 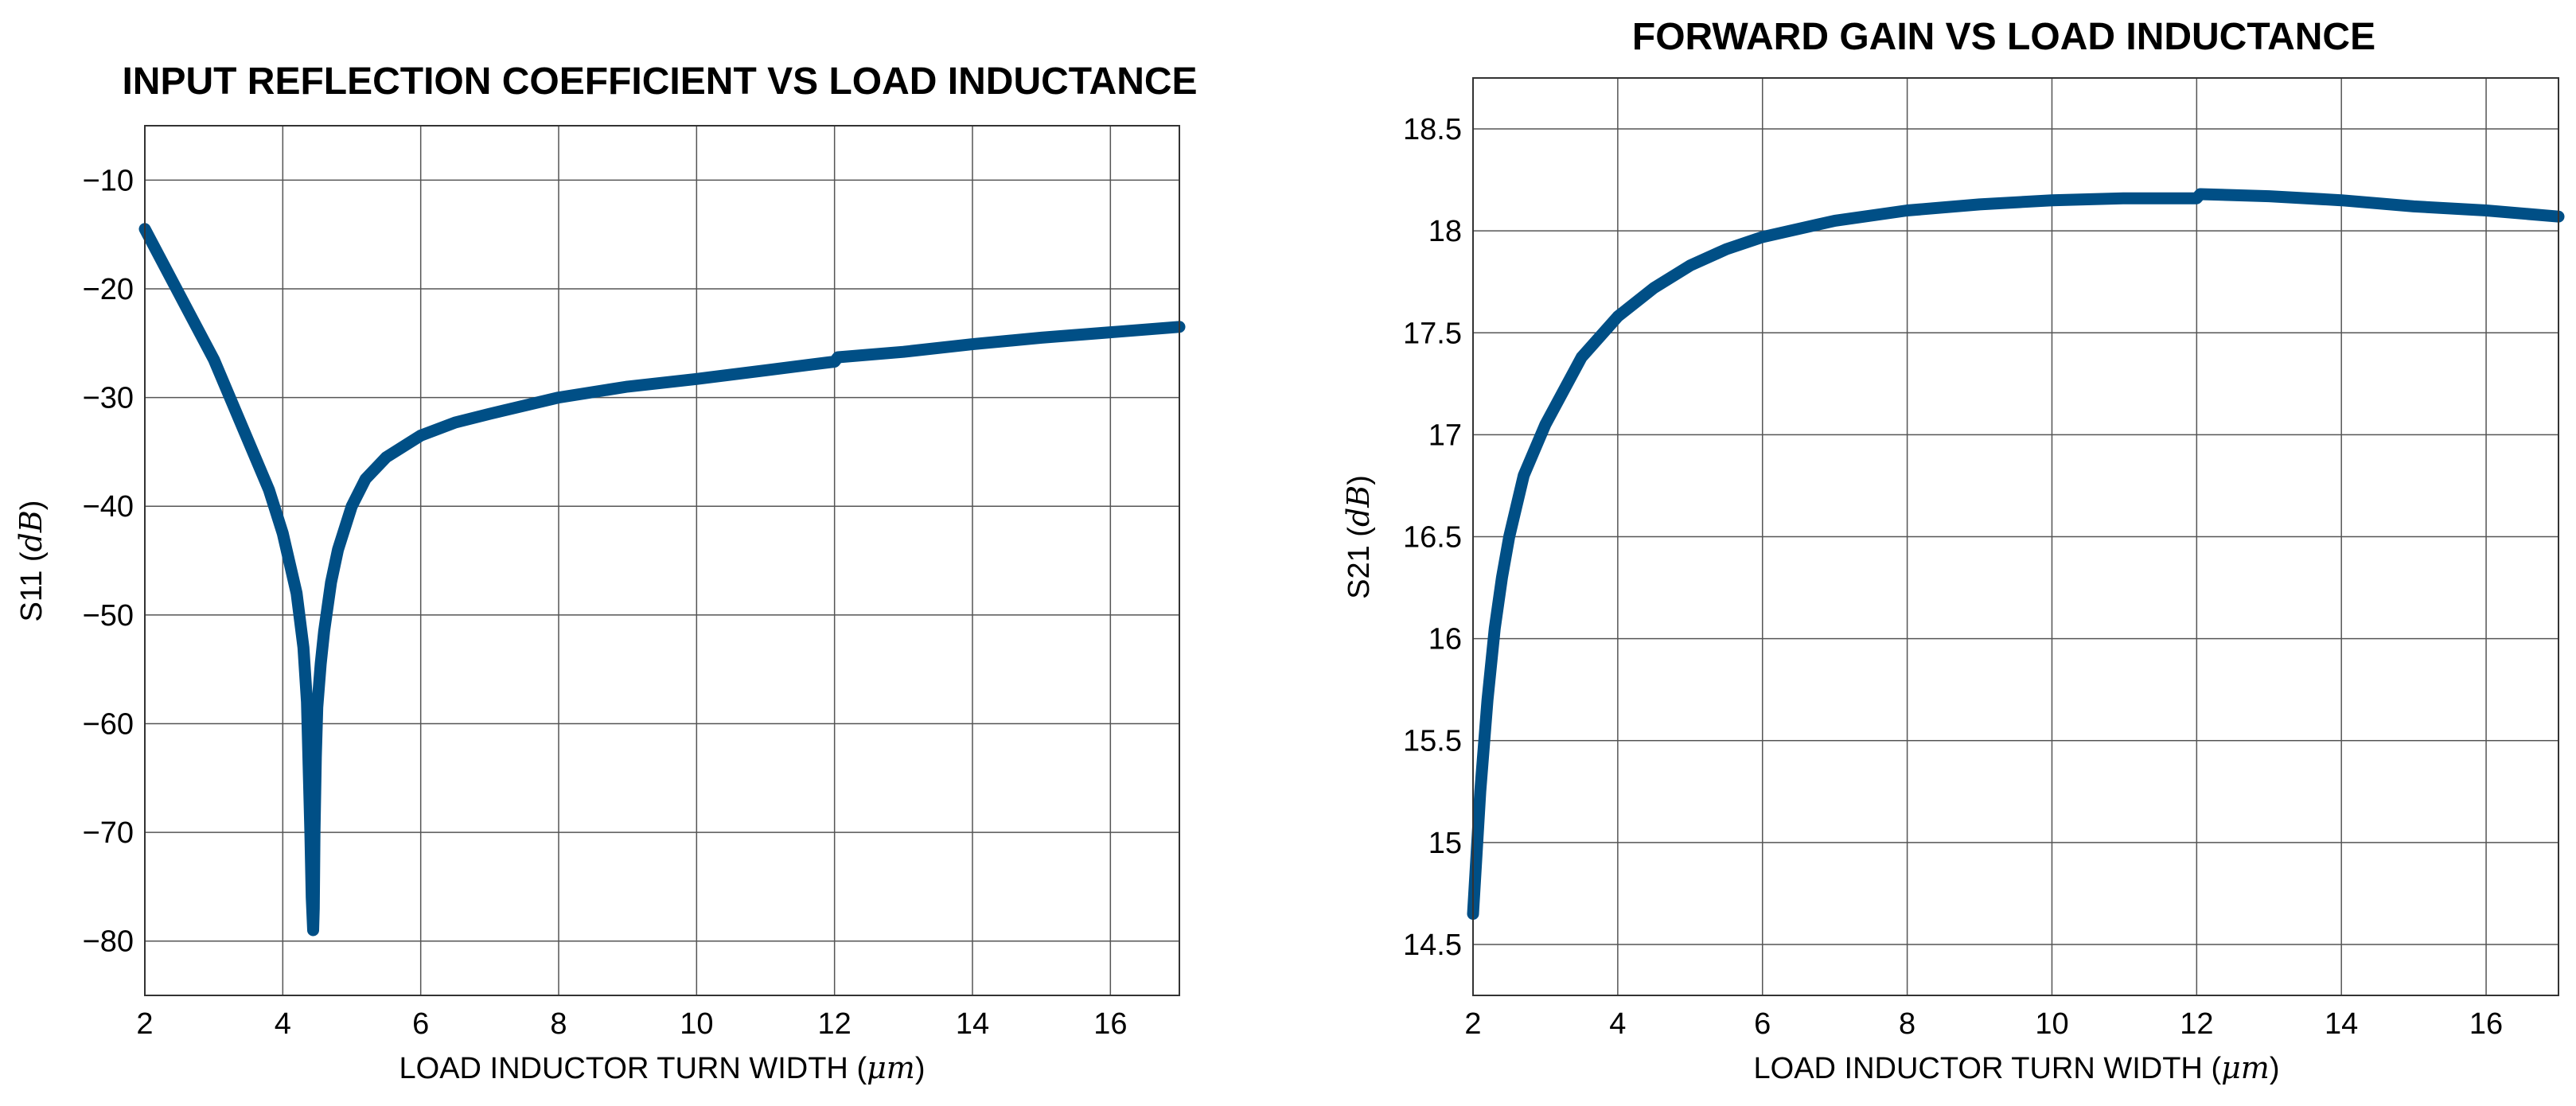 I want to click on chart-s21-x-tick-label: 2, so click(x=1472, y=1024).